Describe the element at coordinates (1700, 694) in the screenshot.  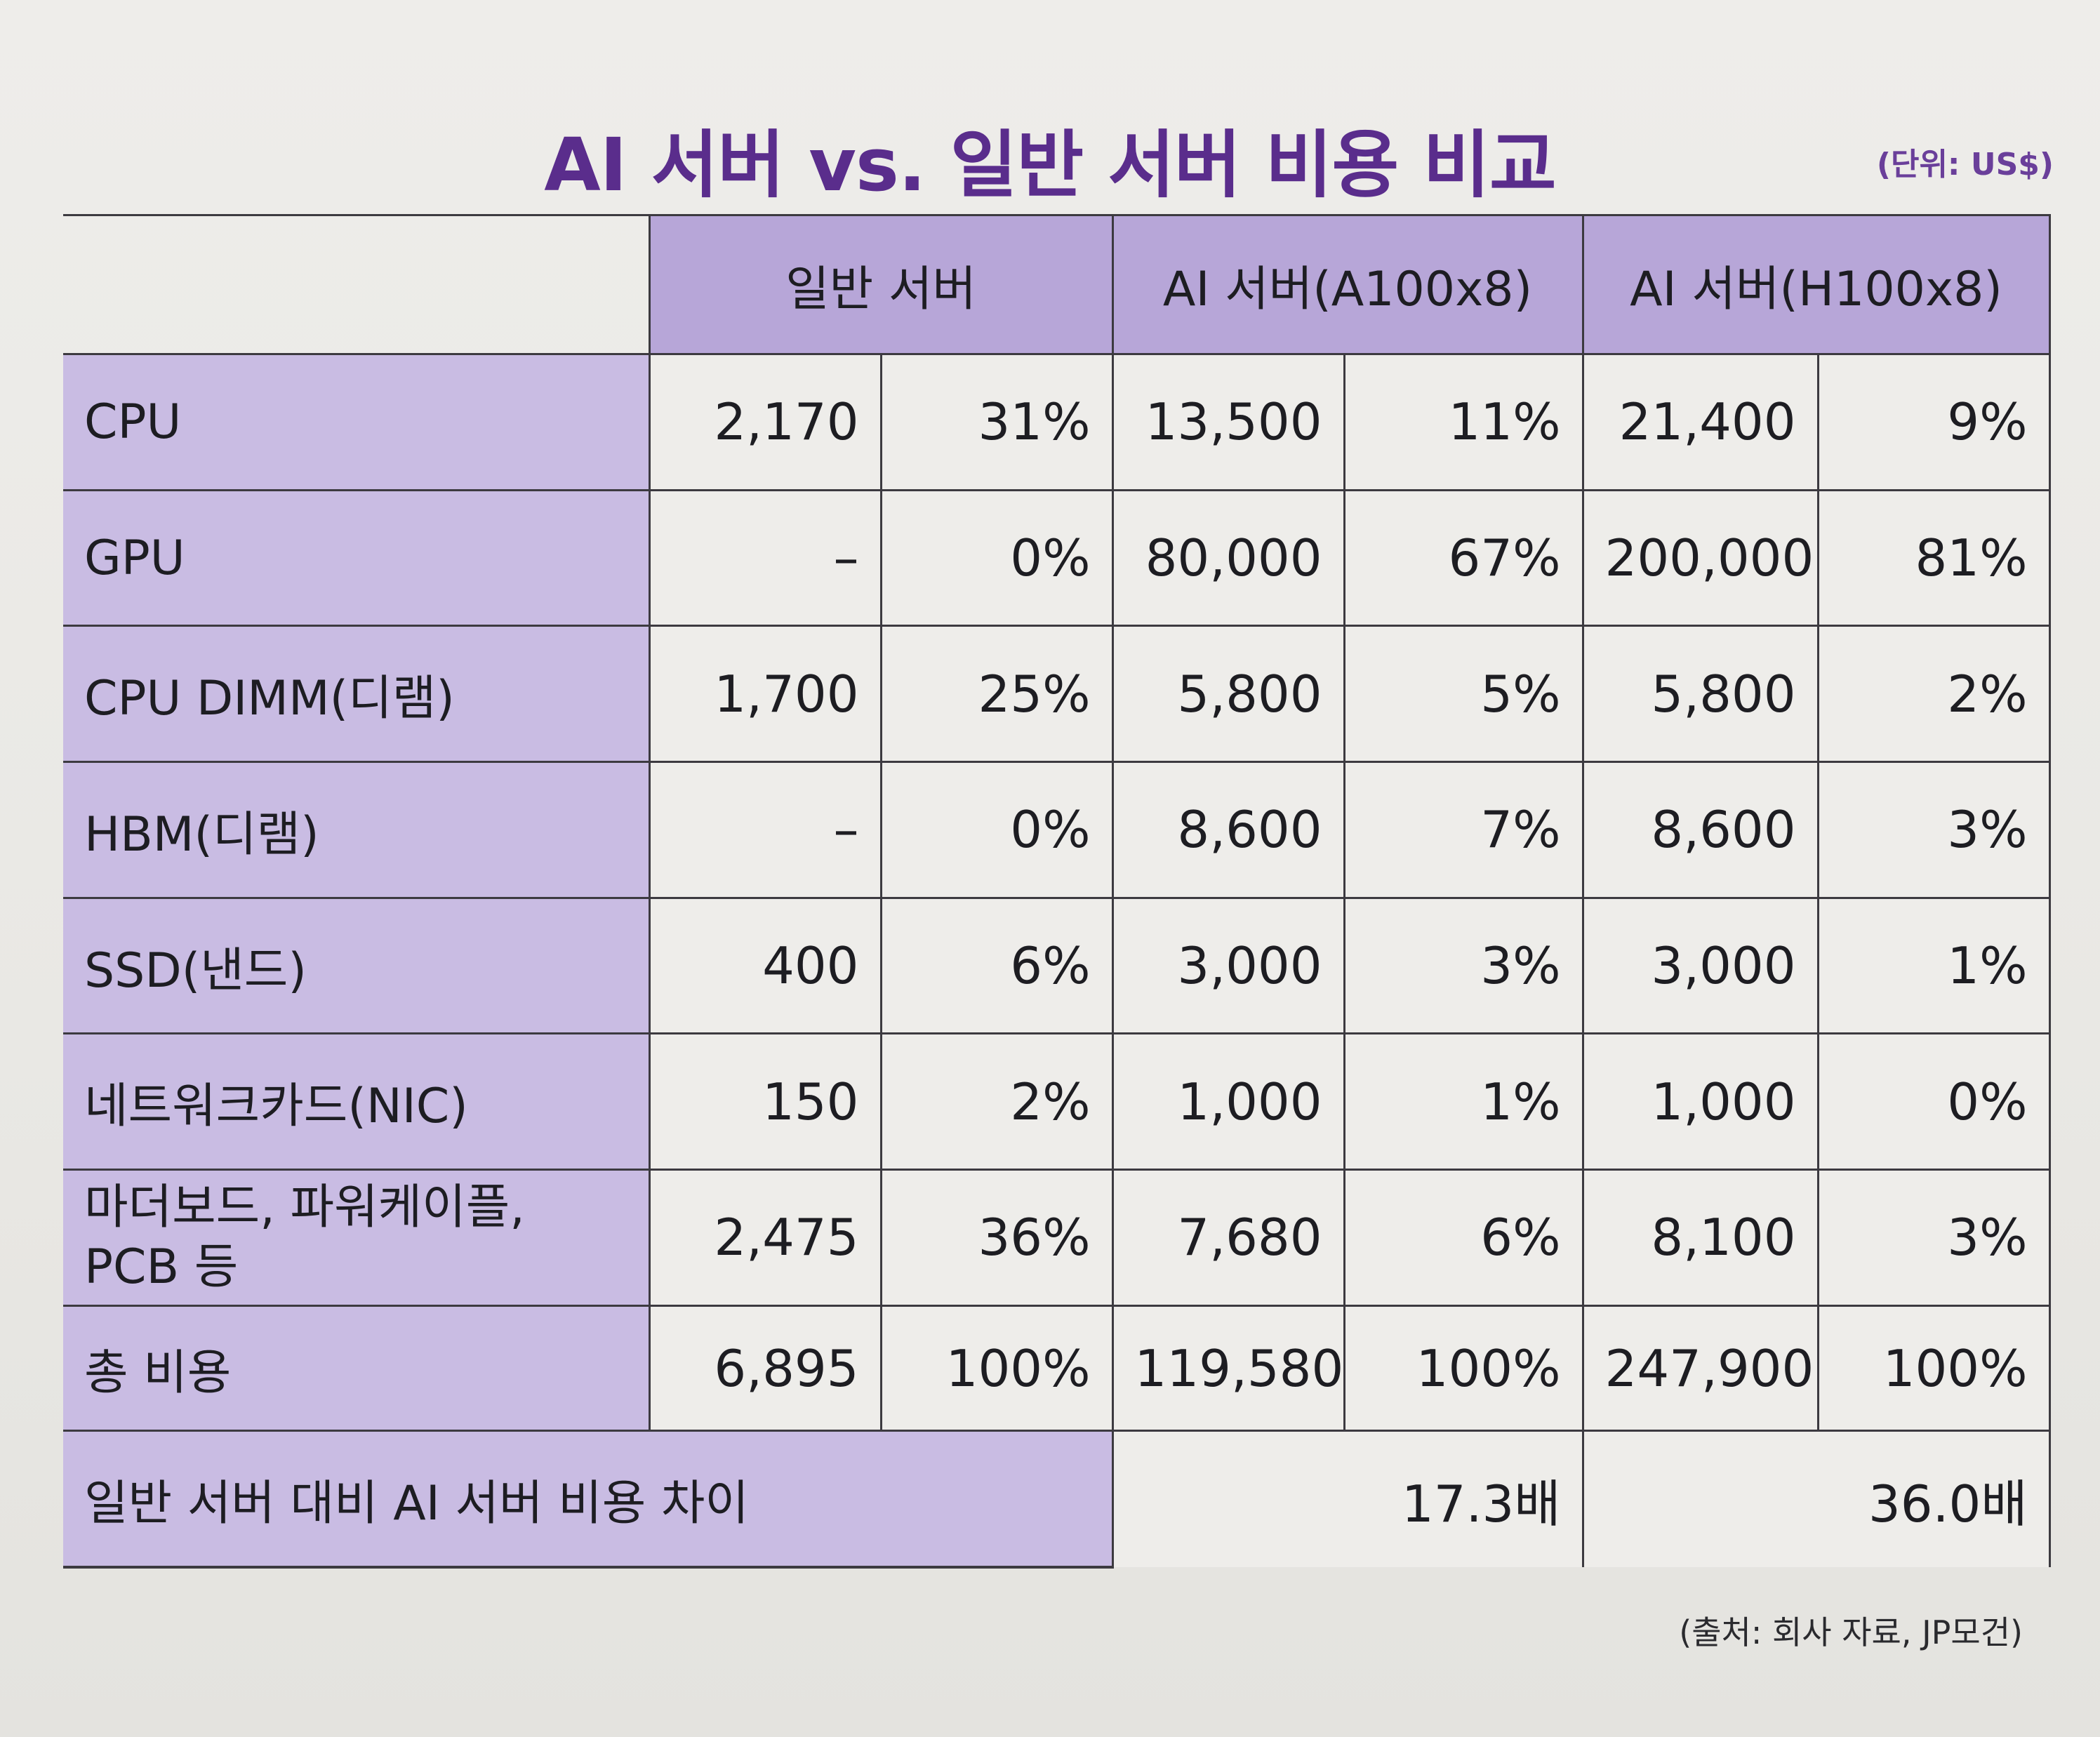
I see `h100-cost: 5,800` at that location.